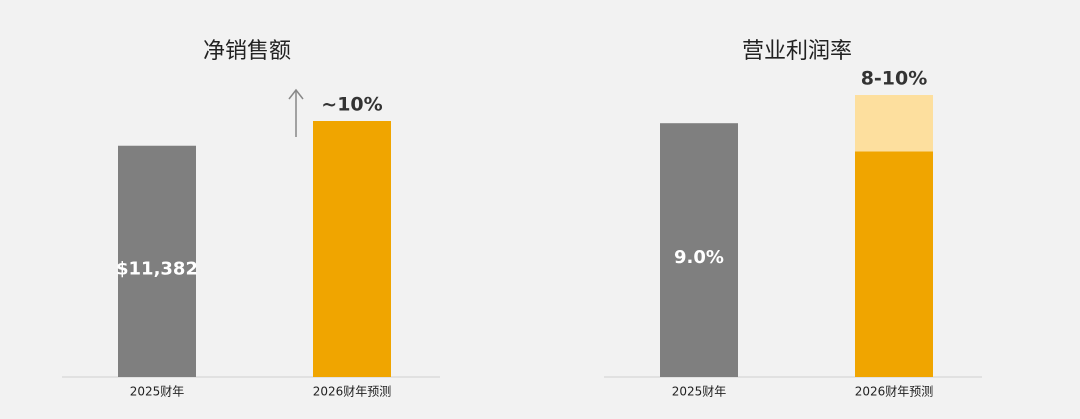 This screenshot has height=419, width=1080. I want to click on chart-title: 营业利润率, so click(797, 51).